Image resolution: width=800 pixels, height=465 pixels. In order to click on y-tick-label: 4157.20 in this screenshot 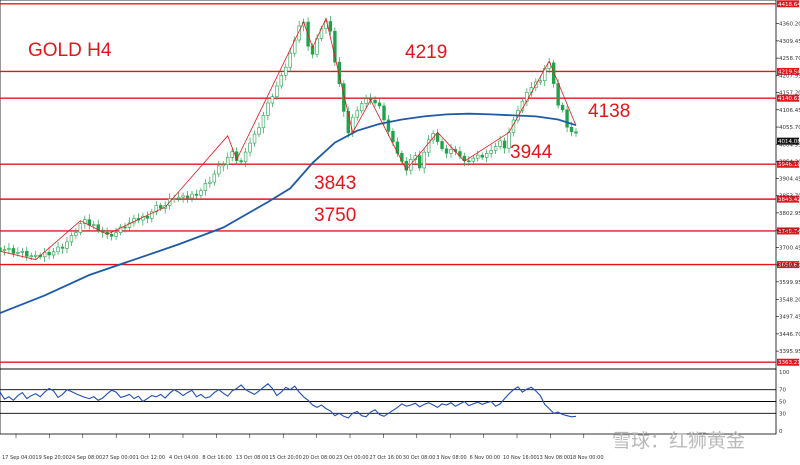, I will do `click(789, 94)`.